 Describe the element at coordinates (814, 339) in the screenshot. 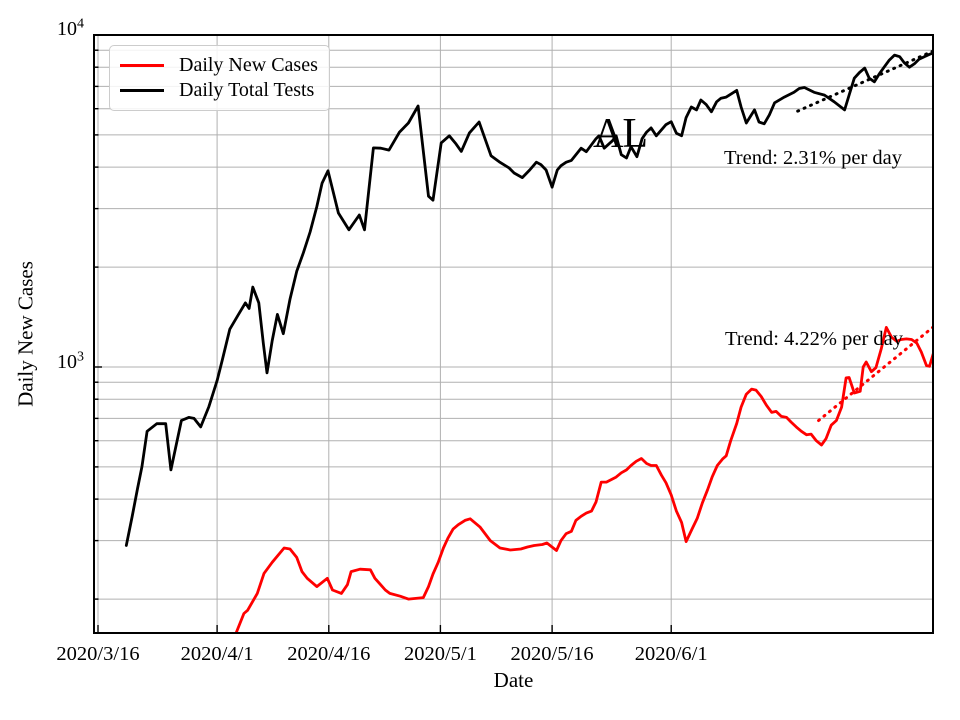

I see `trend-annotation-cases: Trend: 4.22% per day` at that location.